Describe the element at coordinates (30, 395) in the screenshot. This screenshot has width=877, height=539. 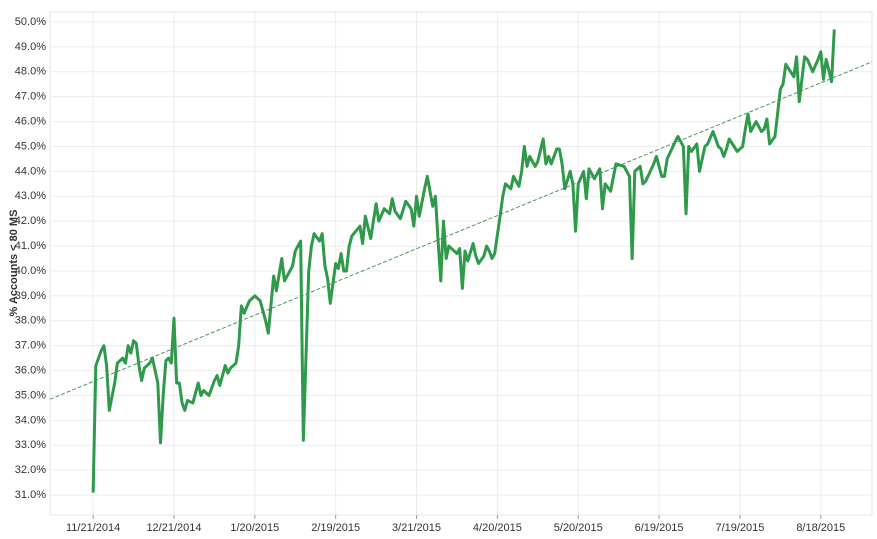
I see `y-tick-label: 35.0%` at that location.